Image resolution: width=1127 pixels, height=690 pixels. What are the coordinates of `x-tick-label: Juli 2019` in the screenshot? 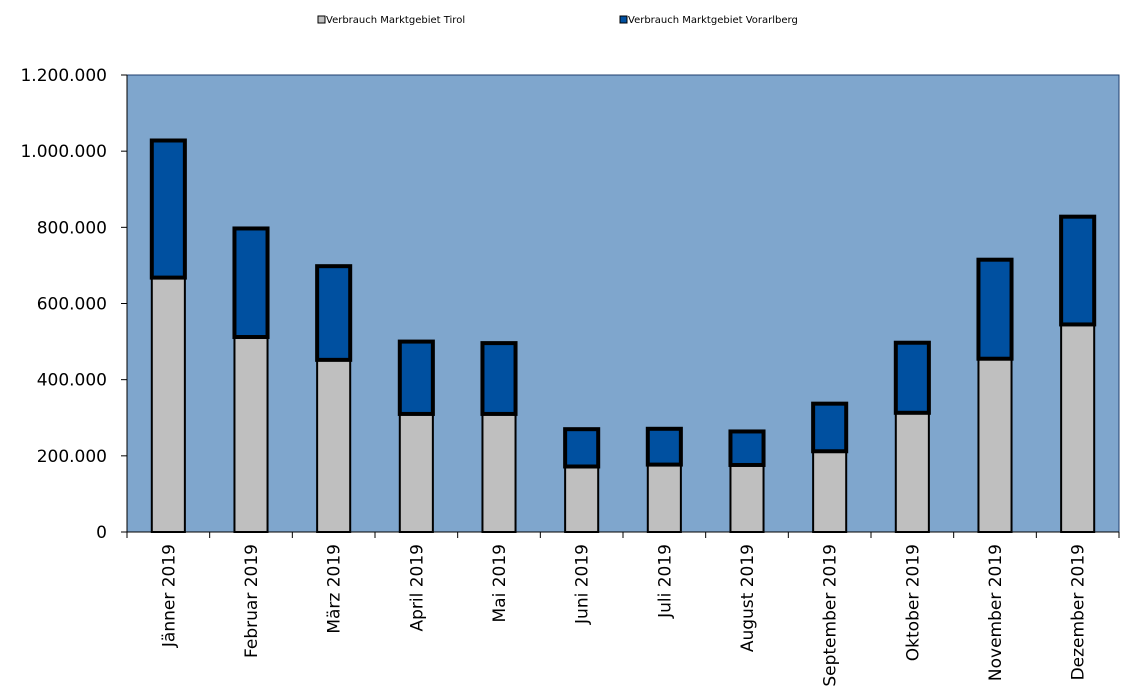 It's located at (665, 581).